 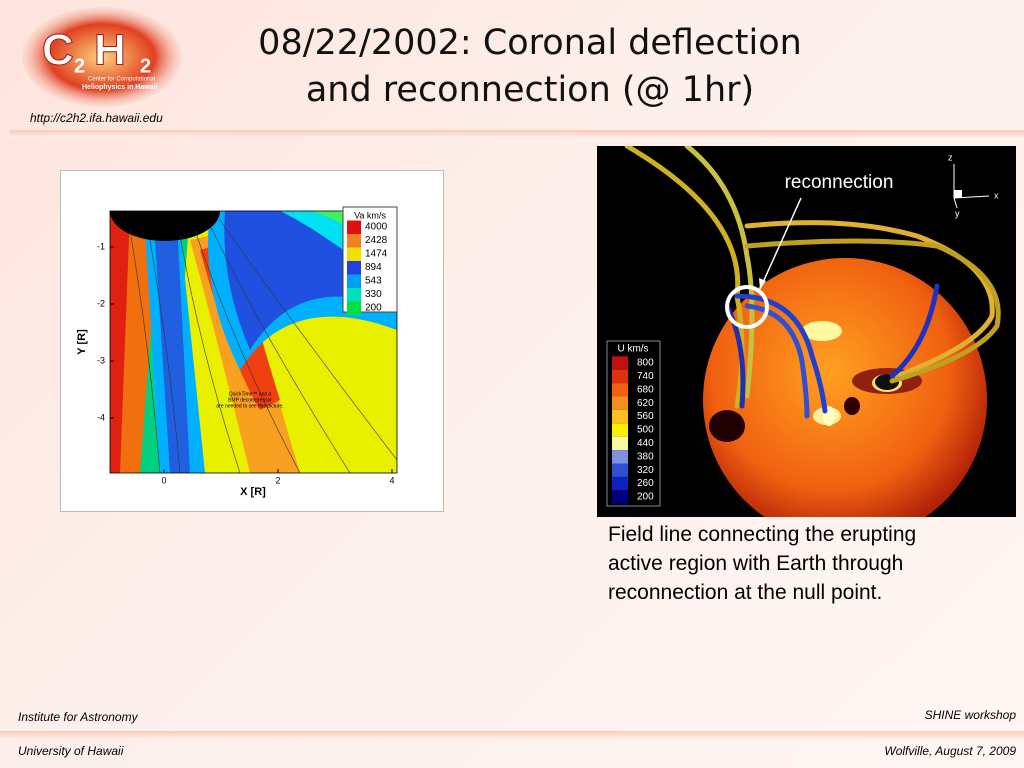 I want to click on legend-label: 894, so click(x=373, y=267).